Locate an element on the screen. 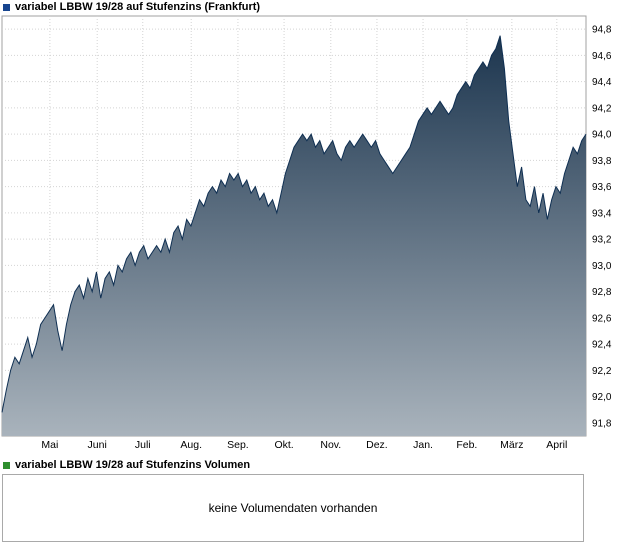  y-axis-label: 92,0 is located at coordinates (602, 397).